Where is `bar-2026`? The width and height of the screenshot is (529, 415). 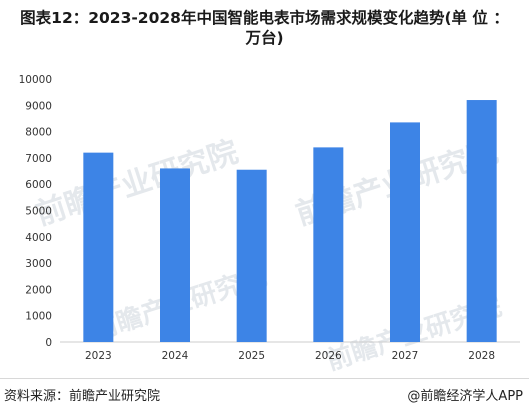 bar-2026 is located at coordinates (328, 244).